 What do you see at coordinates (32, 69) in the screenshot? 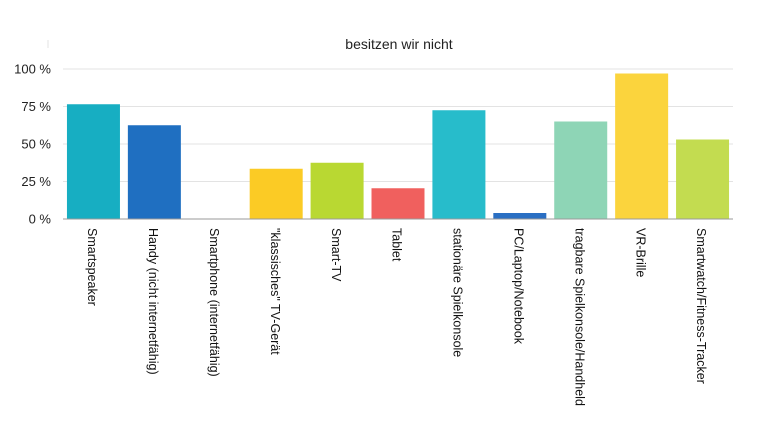
I see `y-tick-label: 100 %` at bounding box center [32, 69].